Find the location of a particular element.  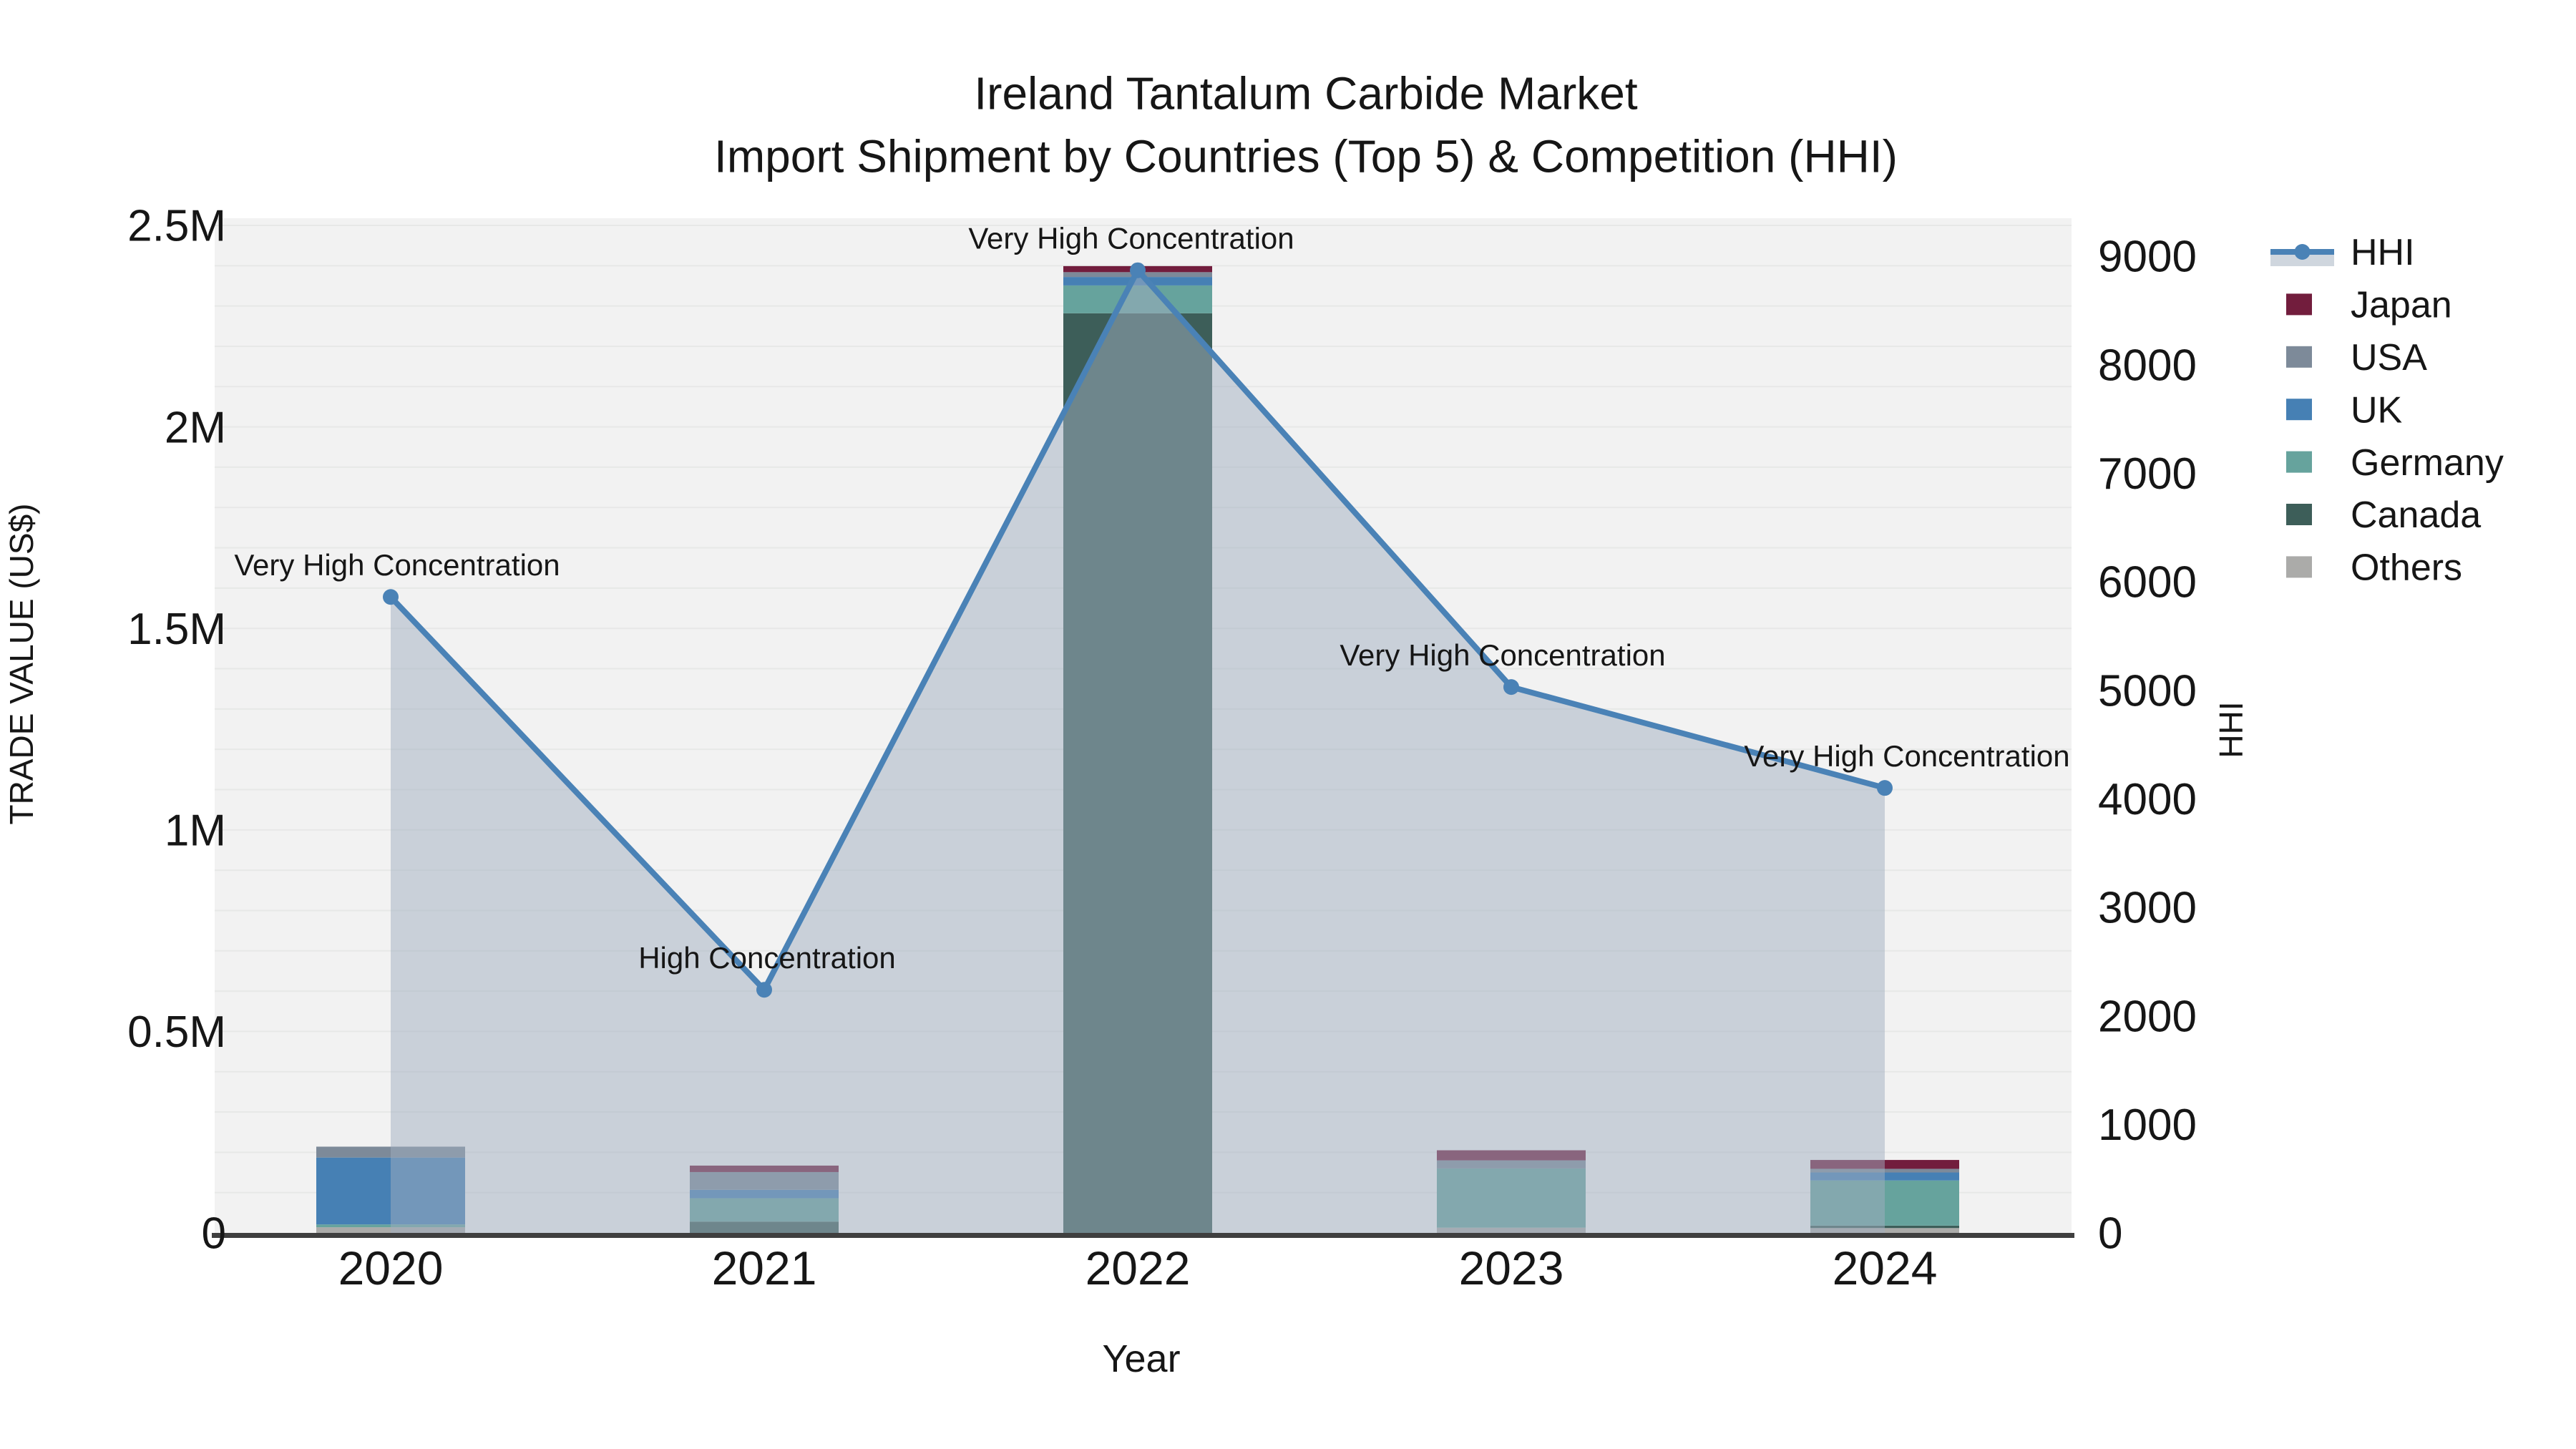

y-left-tick-label: 1.5M is located at coordinates (176, 629).